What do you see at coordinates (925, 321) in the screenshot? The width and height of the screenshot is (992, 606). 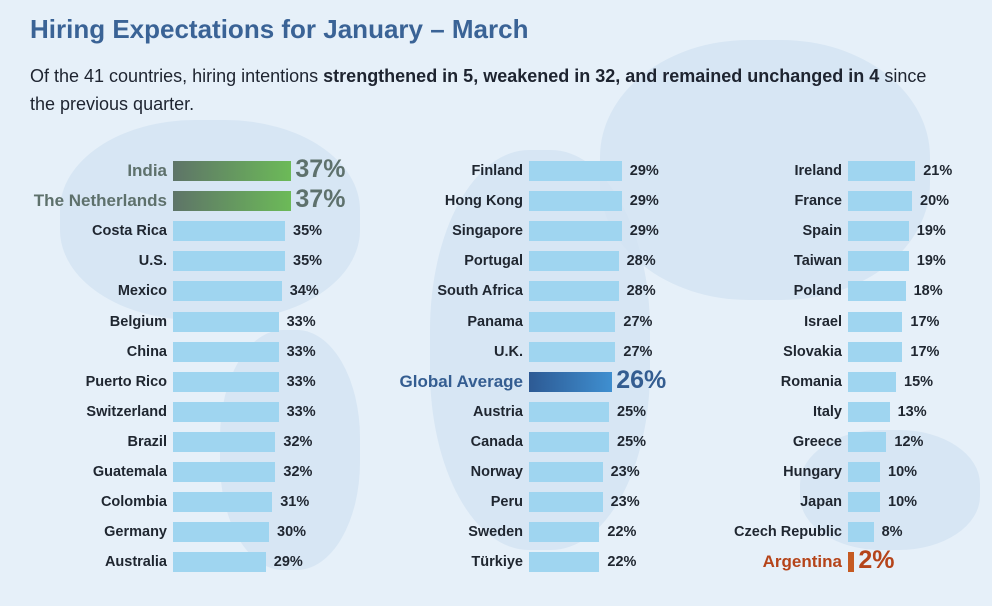 I see `bar-value-label: 17%` at bounding box center [925, 321].